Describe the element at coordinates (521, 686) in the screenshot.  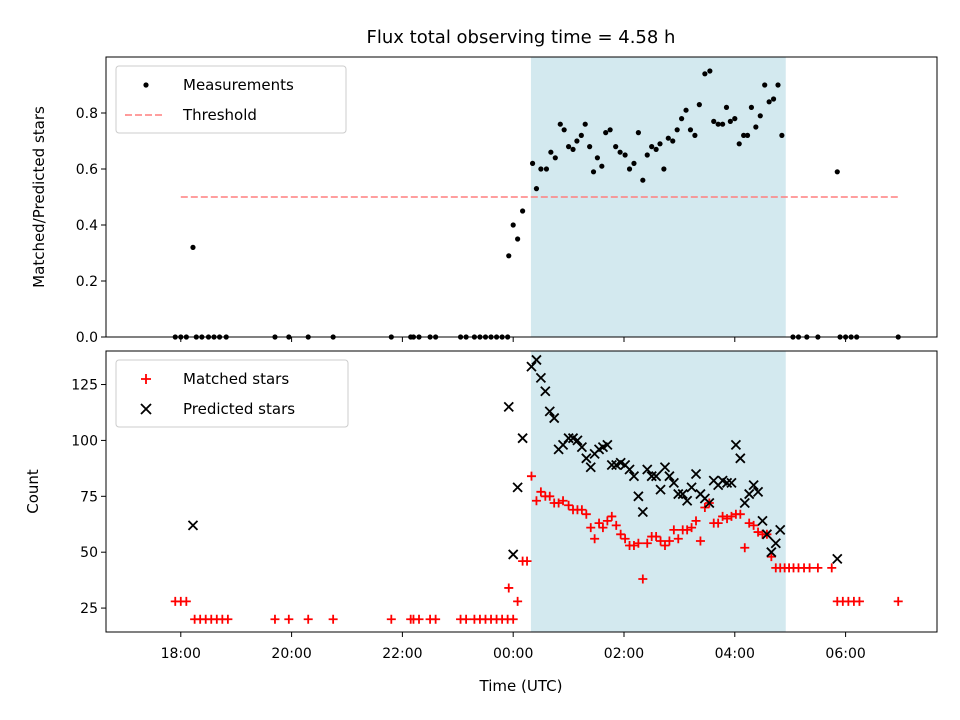
I see `x-axis-label: Time (UTC)` at that location.